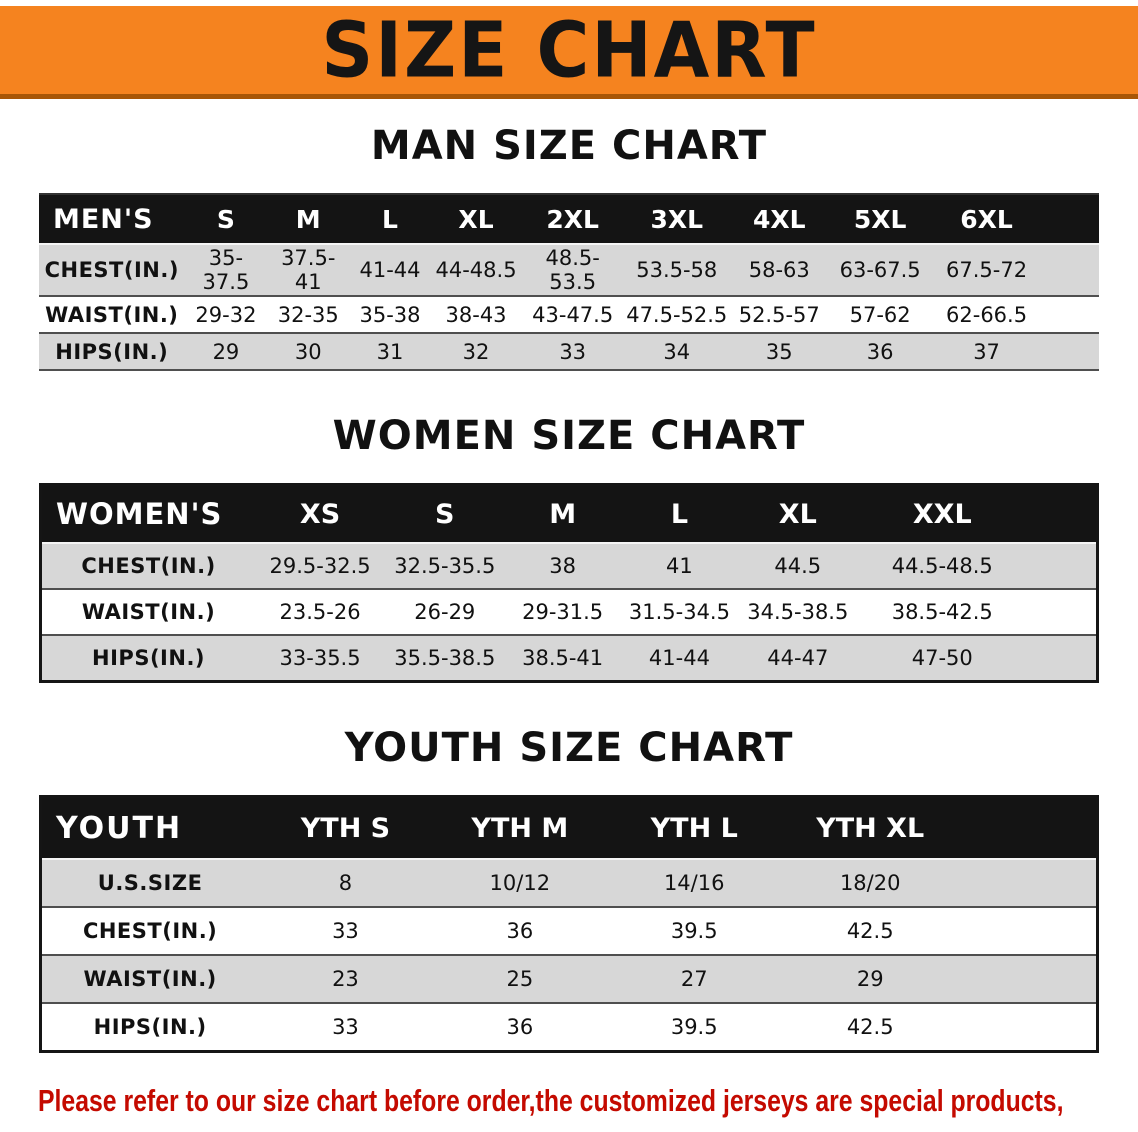 This screenshot has width=1138, height=1132. What do you see at coordinates (870, 883) in the screenshot?
I see `size-value: 18/20` at bounding box center [870, 883].